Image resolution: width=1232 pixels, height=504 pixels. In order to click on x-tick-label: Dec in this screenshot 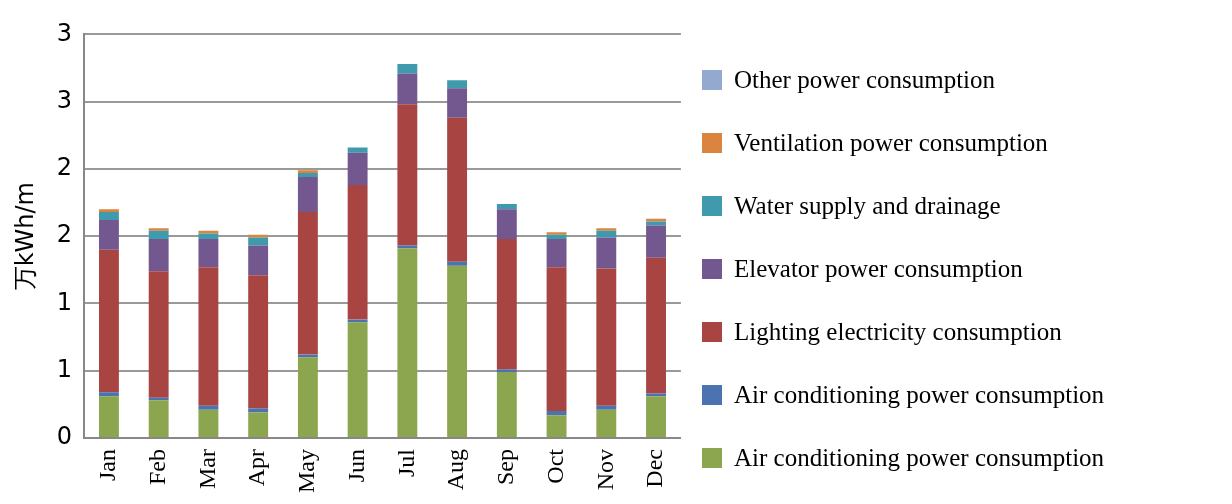, I will do `click(654, 468)`.